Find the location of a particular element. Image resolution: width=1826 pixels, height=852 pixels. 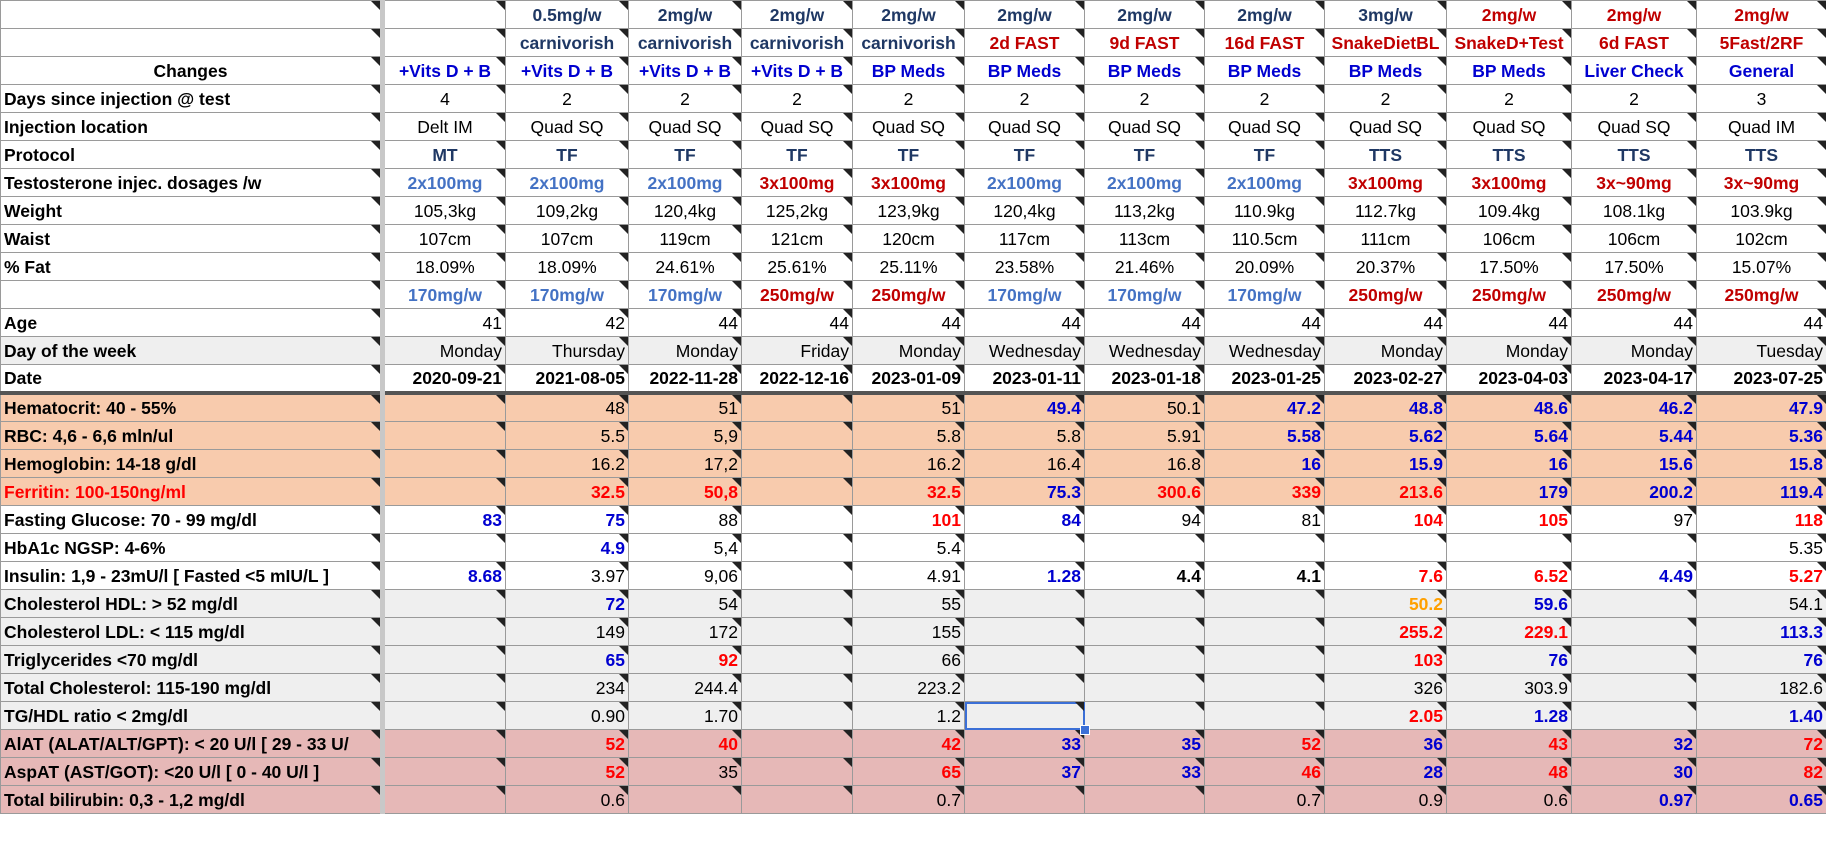

header-cell: 3mg/w is located at coordinates (1385, 14).